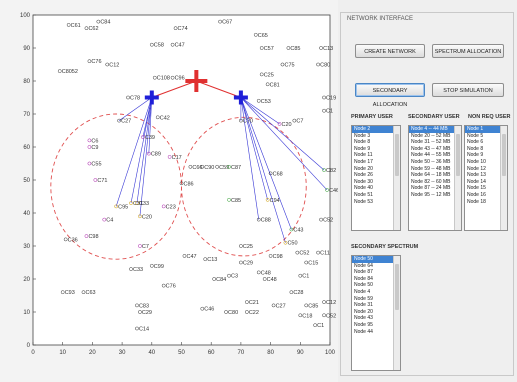  What do you see at coordinates (209, 310) in the screenshot?
I see `node-label: C46` at bounding box center [209, 310].